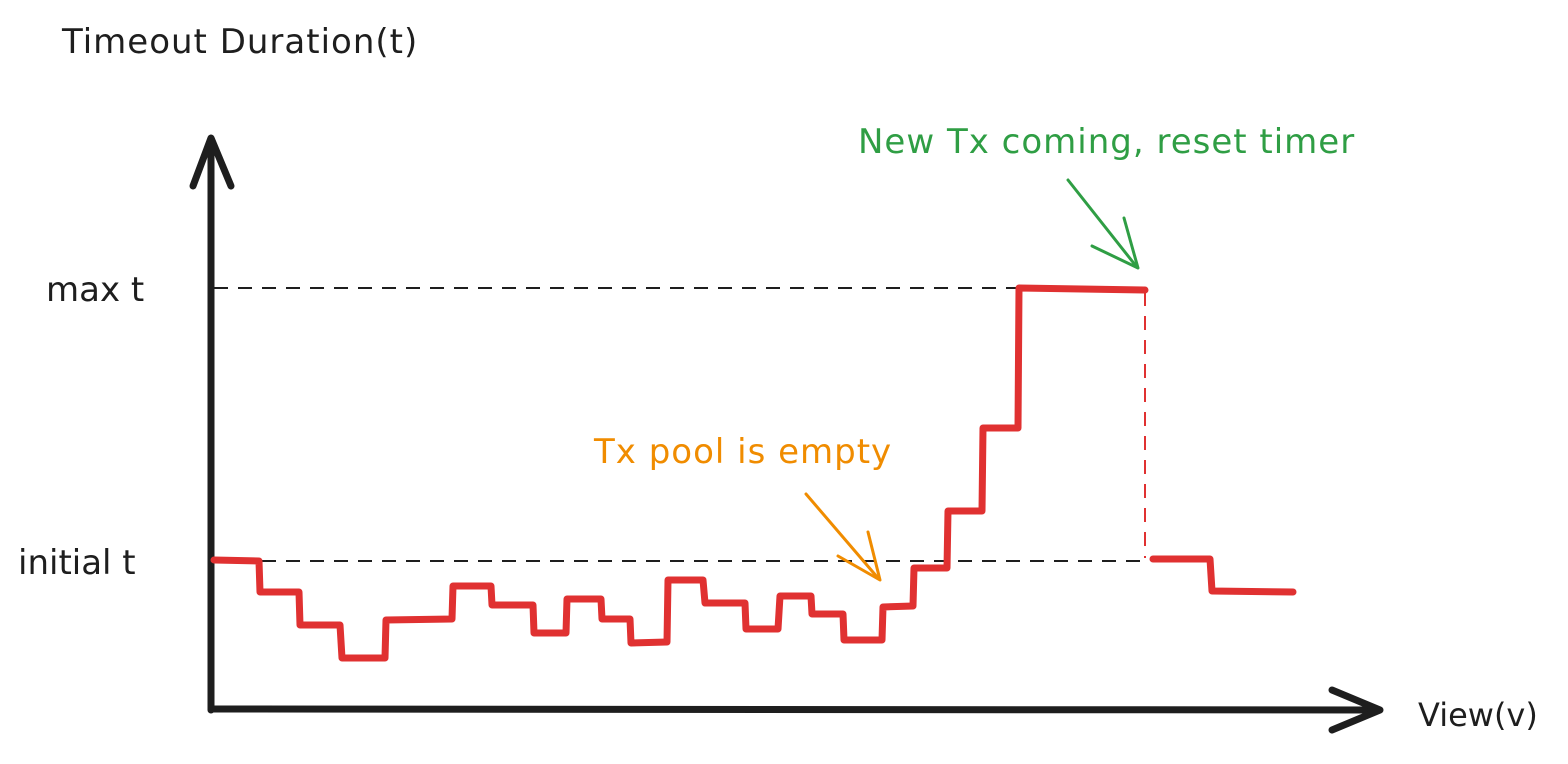  What do you see at coordinates (95, 290) in the screenshot?
I see `max-t-label: max t` at bounding box center [95, 290].